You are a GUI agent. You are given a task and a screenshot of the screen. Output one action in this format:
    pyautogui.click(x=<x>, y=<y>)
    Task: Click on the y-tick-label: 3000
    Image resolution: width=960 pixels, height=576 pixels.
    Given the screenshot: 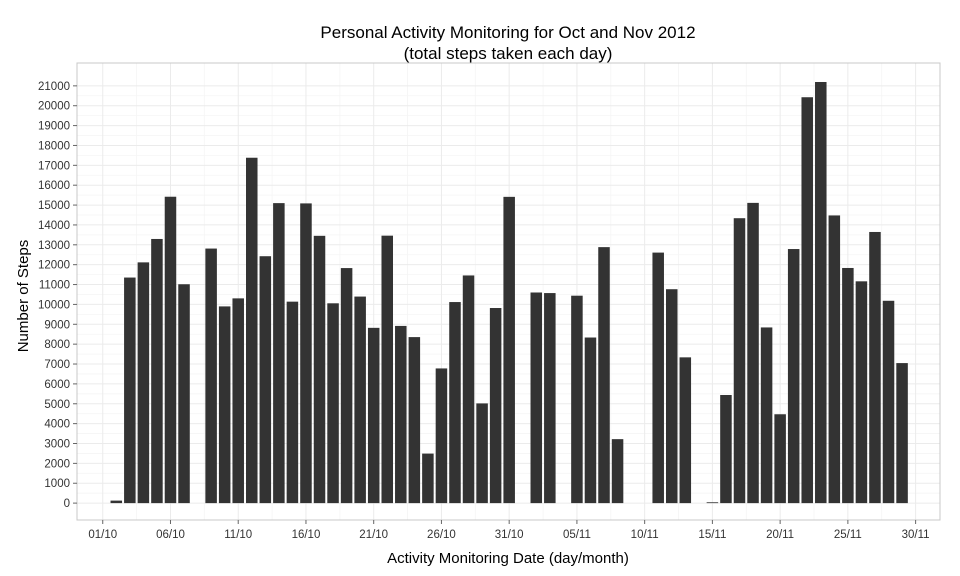 What is the action you would take?
    pyautogui.click(x=57, y=445)
    